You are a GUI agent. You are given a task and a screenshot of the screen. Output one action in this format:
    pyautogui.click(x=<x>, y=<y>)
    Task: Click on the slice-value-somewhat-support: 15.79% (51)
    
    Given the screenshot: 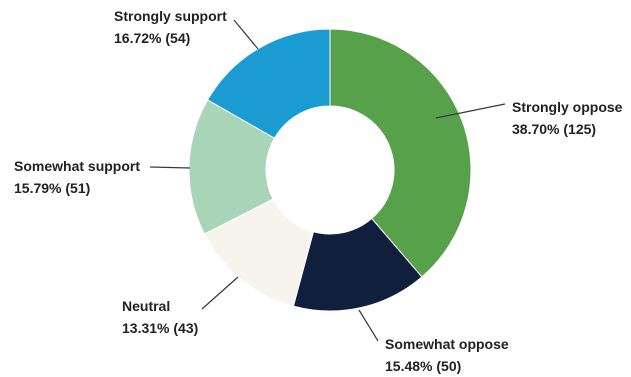 What is the action you would take?
    pyautogui.click(x=52, y=188)
    